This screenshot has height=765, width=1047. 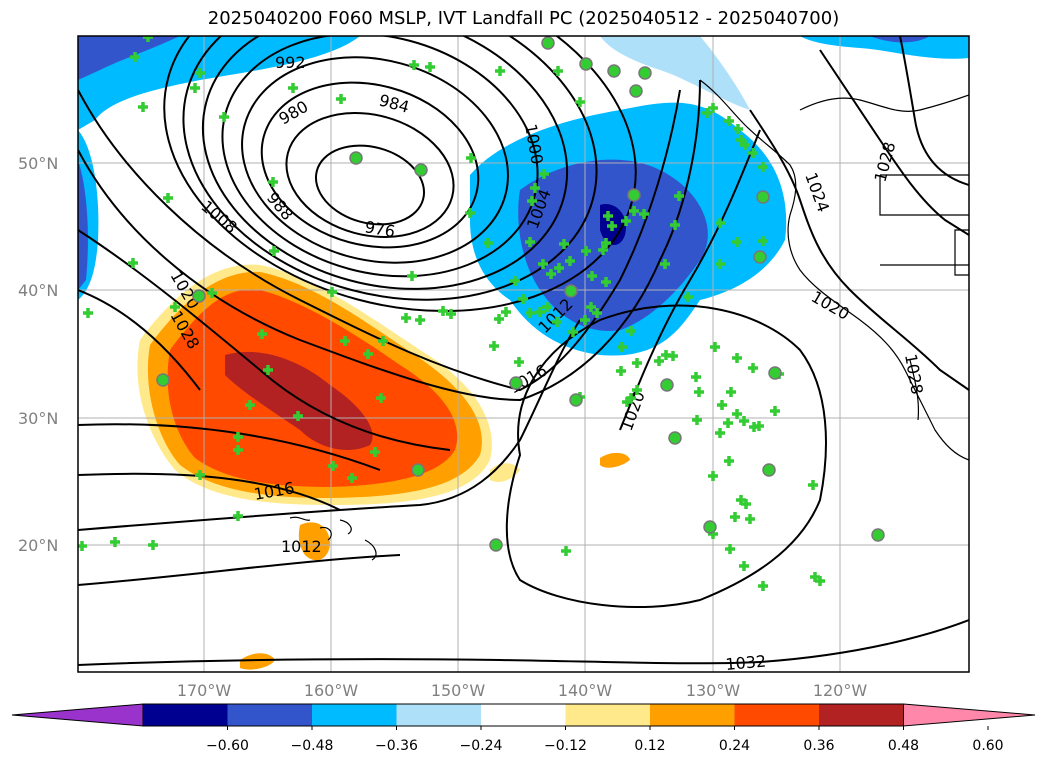 I want to click on latitude-labels: 50°N 40°N 30°N 20°N, so click(x=38, y=354).